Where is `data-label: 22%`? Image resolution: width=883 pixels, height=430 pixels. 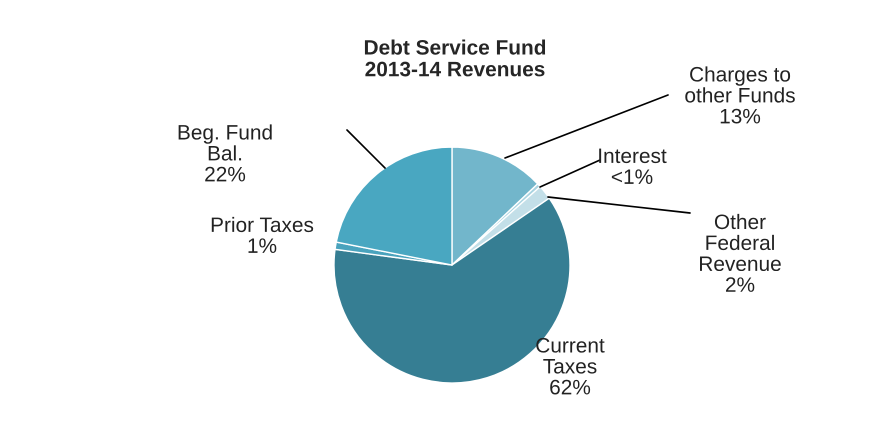
data-label: 22% is located at coordinates (225, 174).